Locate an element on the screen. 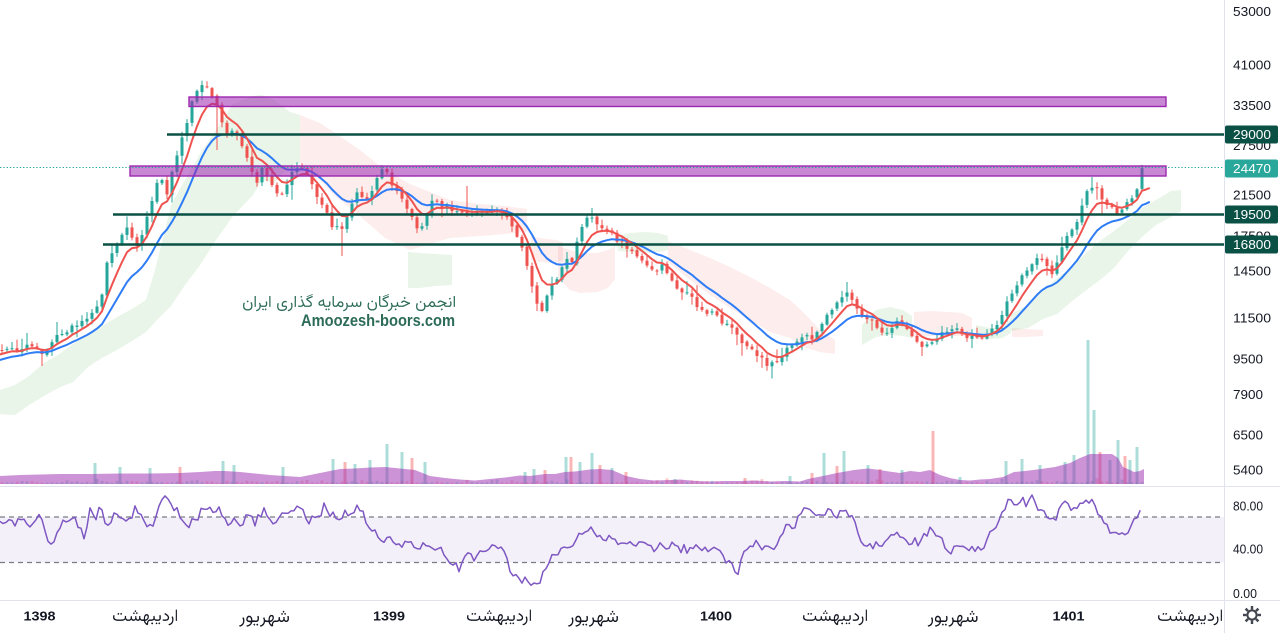 This screenshot has height=638, width=1280. svg-text: 16800 is located at coordinates (1252, 244).